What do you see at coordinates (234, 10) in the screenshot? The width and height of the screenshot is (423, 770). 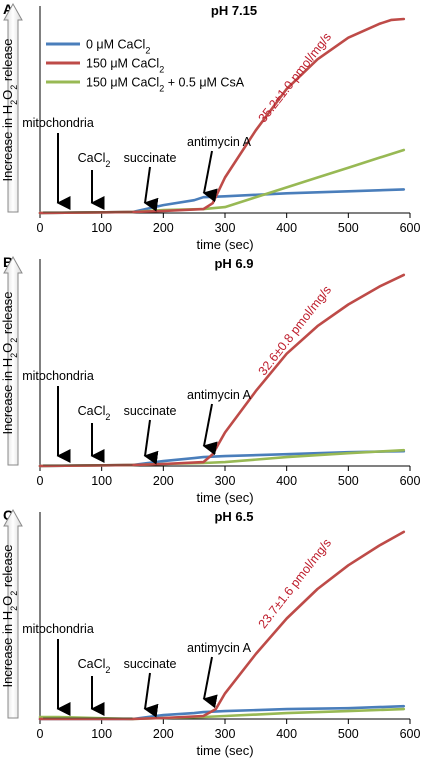 I see `panel-title: pH 7.15` at bounding box center [234, 10].